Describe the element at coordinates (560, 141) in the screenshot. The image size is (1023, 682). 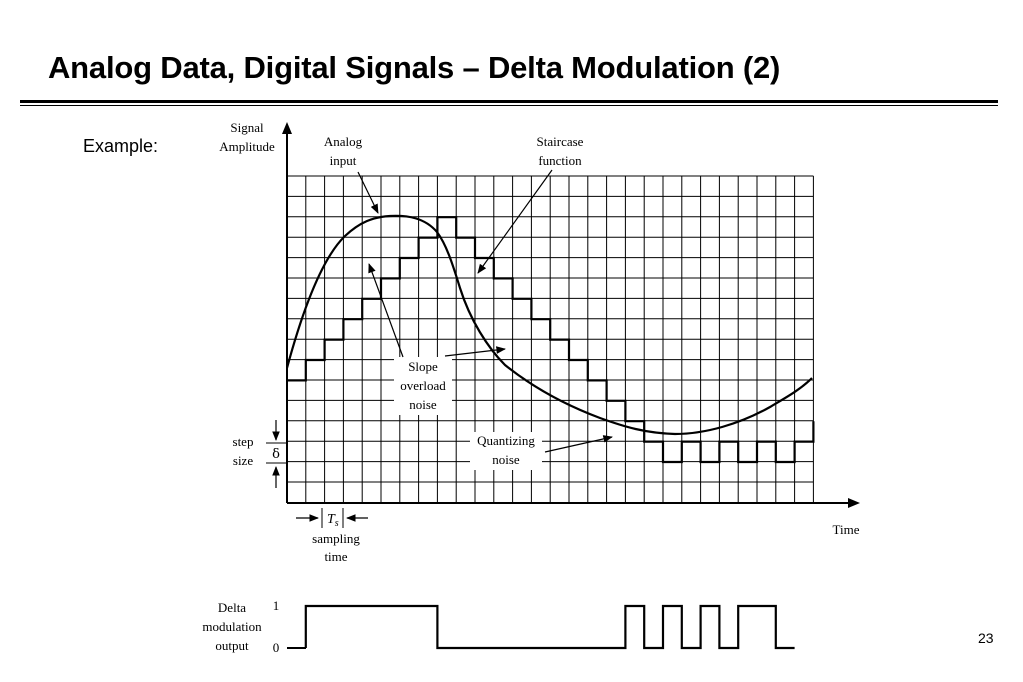
I see `staircase-label-line1: Staircase` at that location.